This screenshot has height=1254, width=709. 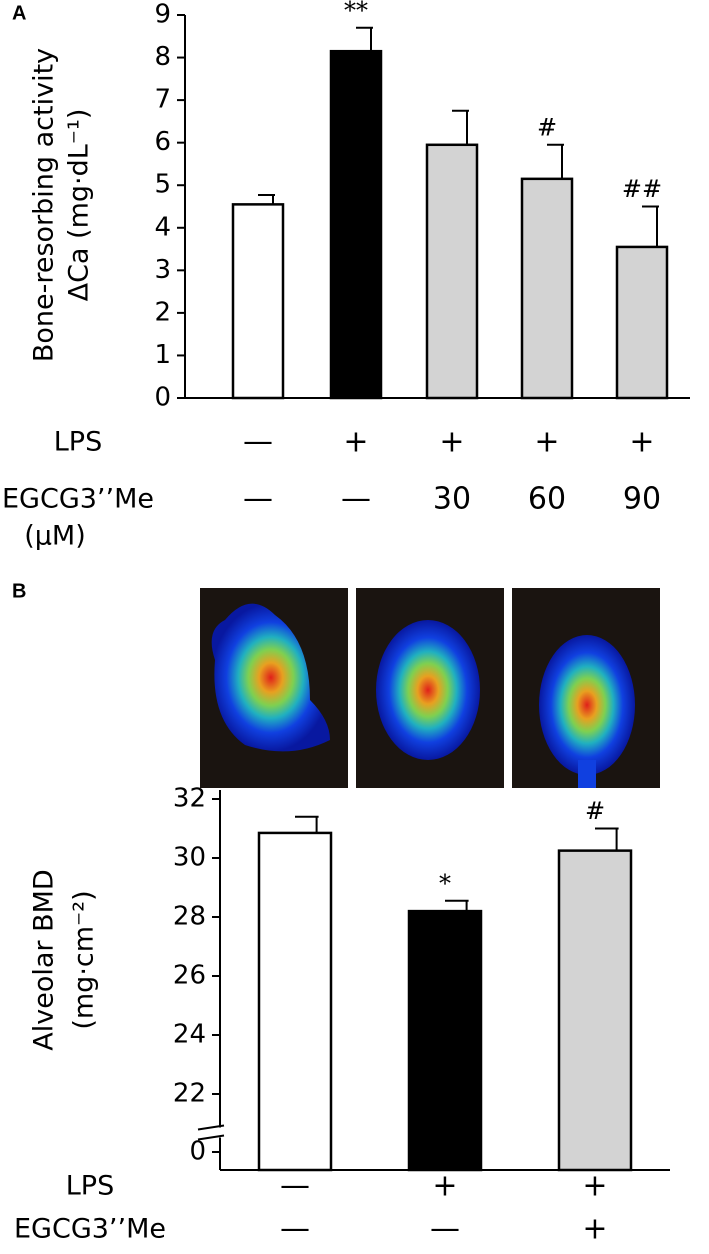 I want to click on significance-label: ##, so click(x=642, y=189).